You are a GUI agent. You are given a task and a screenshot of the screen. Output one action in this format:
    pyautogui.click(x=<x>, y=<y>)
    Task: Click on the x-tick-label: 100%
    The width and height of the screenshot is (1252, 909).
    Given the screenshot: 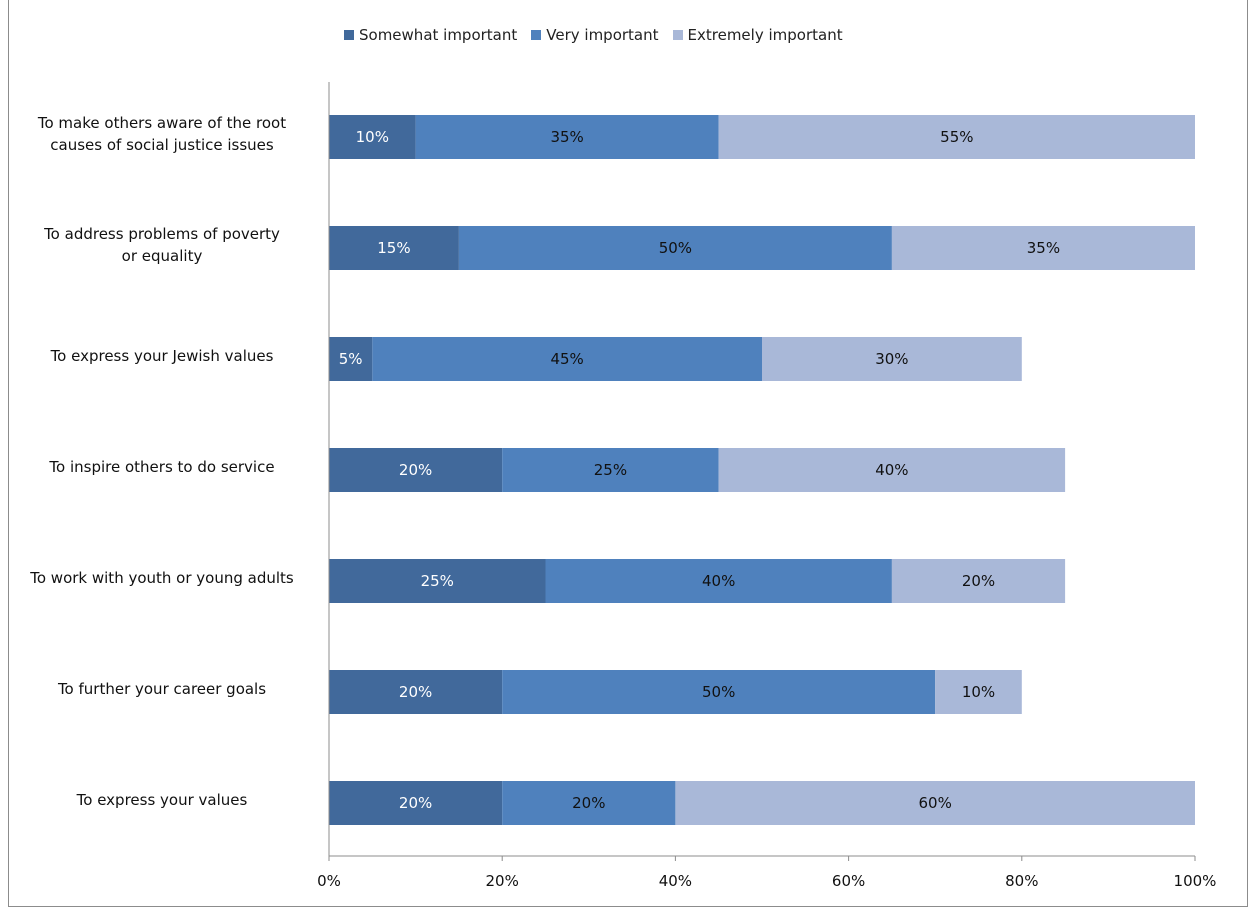 What is the action you would take?
    pyautogui.click(x=1195, y=881)
    